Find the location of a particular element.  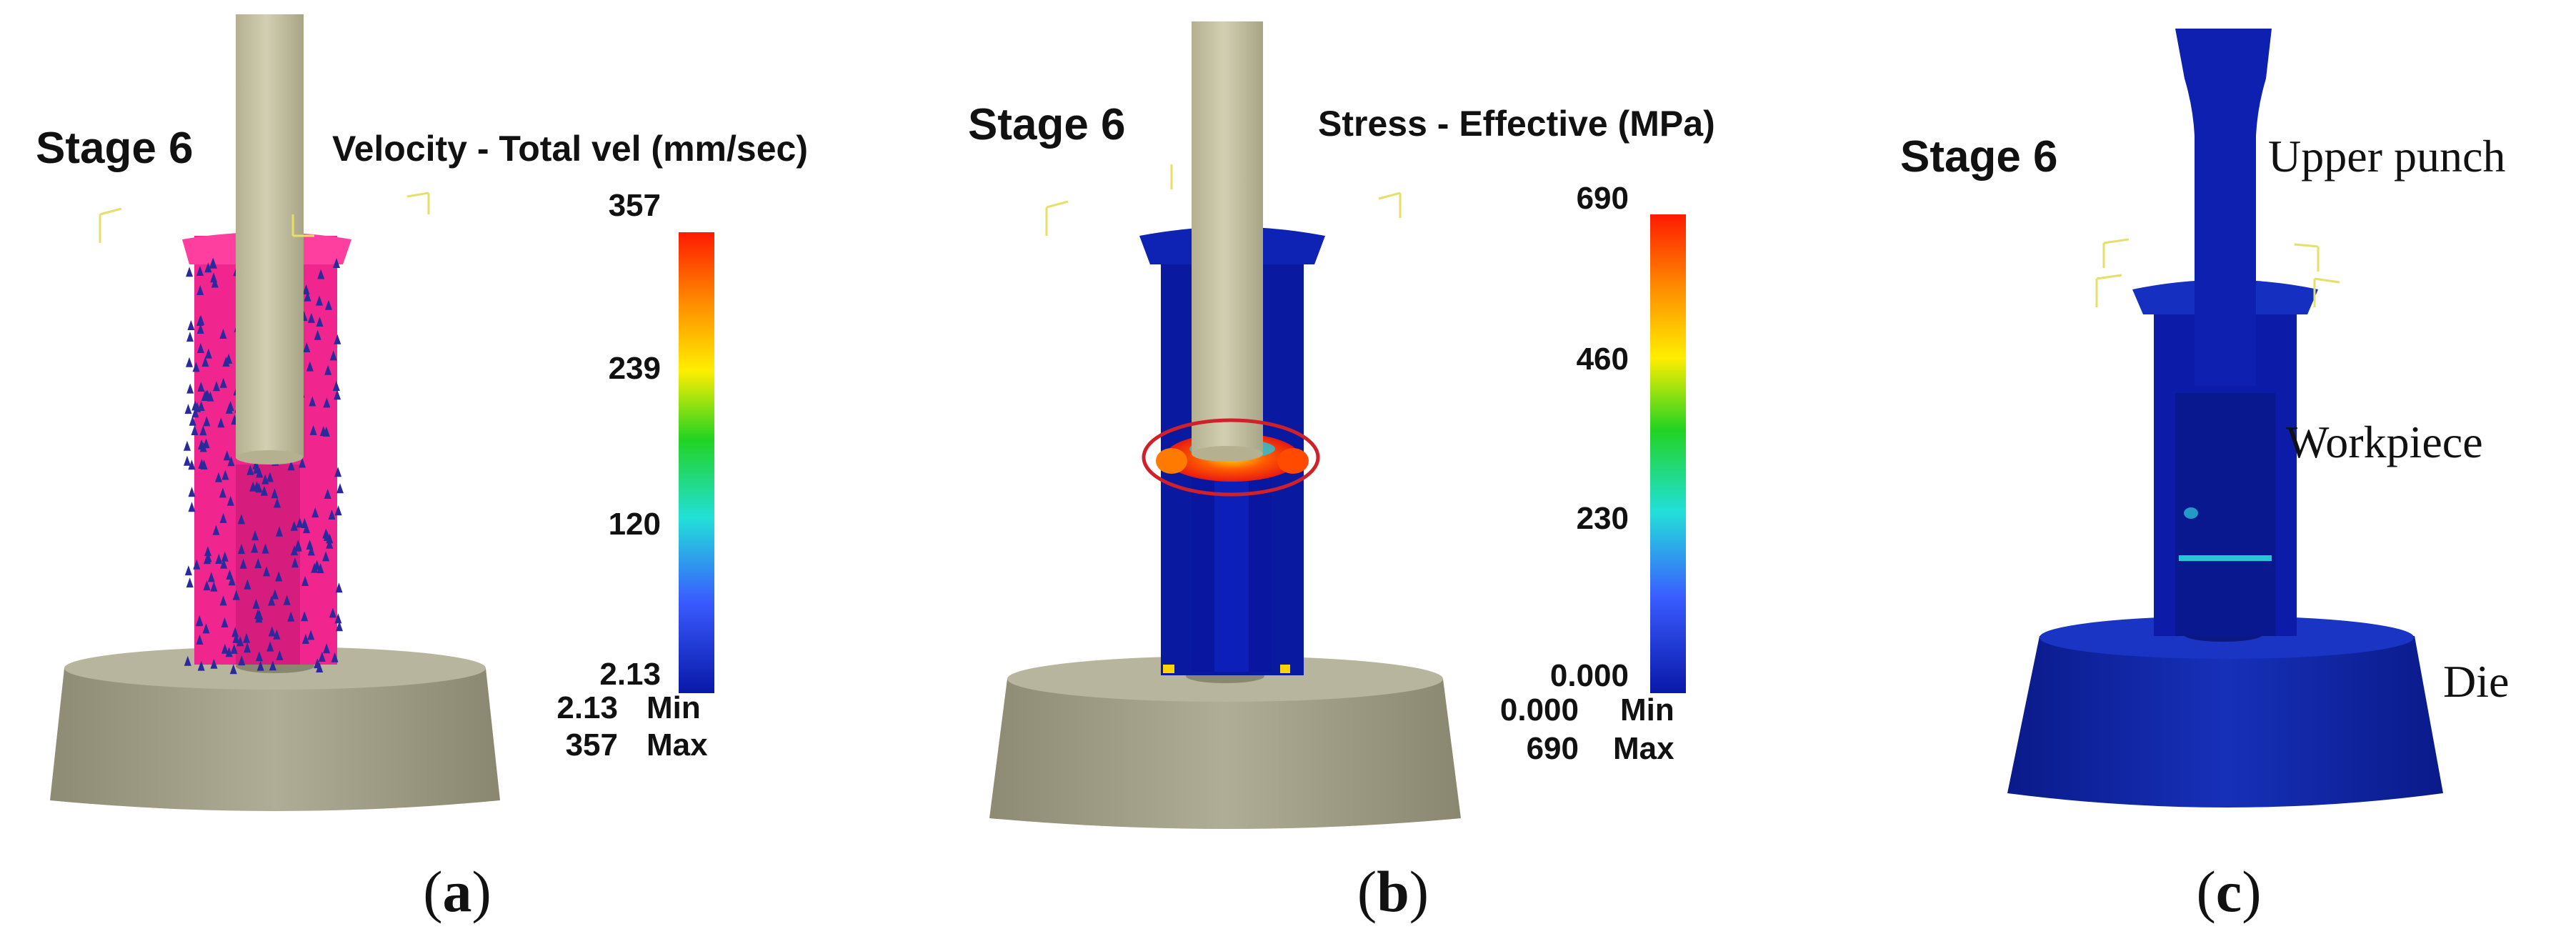

legend-tick: 239 is located at coordinates (635, 369).